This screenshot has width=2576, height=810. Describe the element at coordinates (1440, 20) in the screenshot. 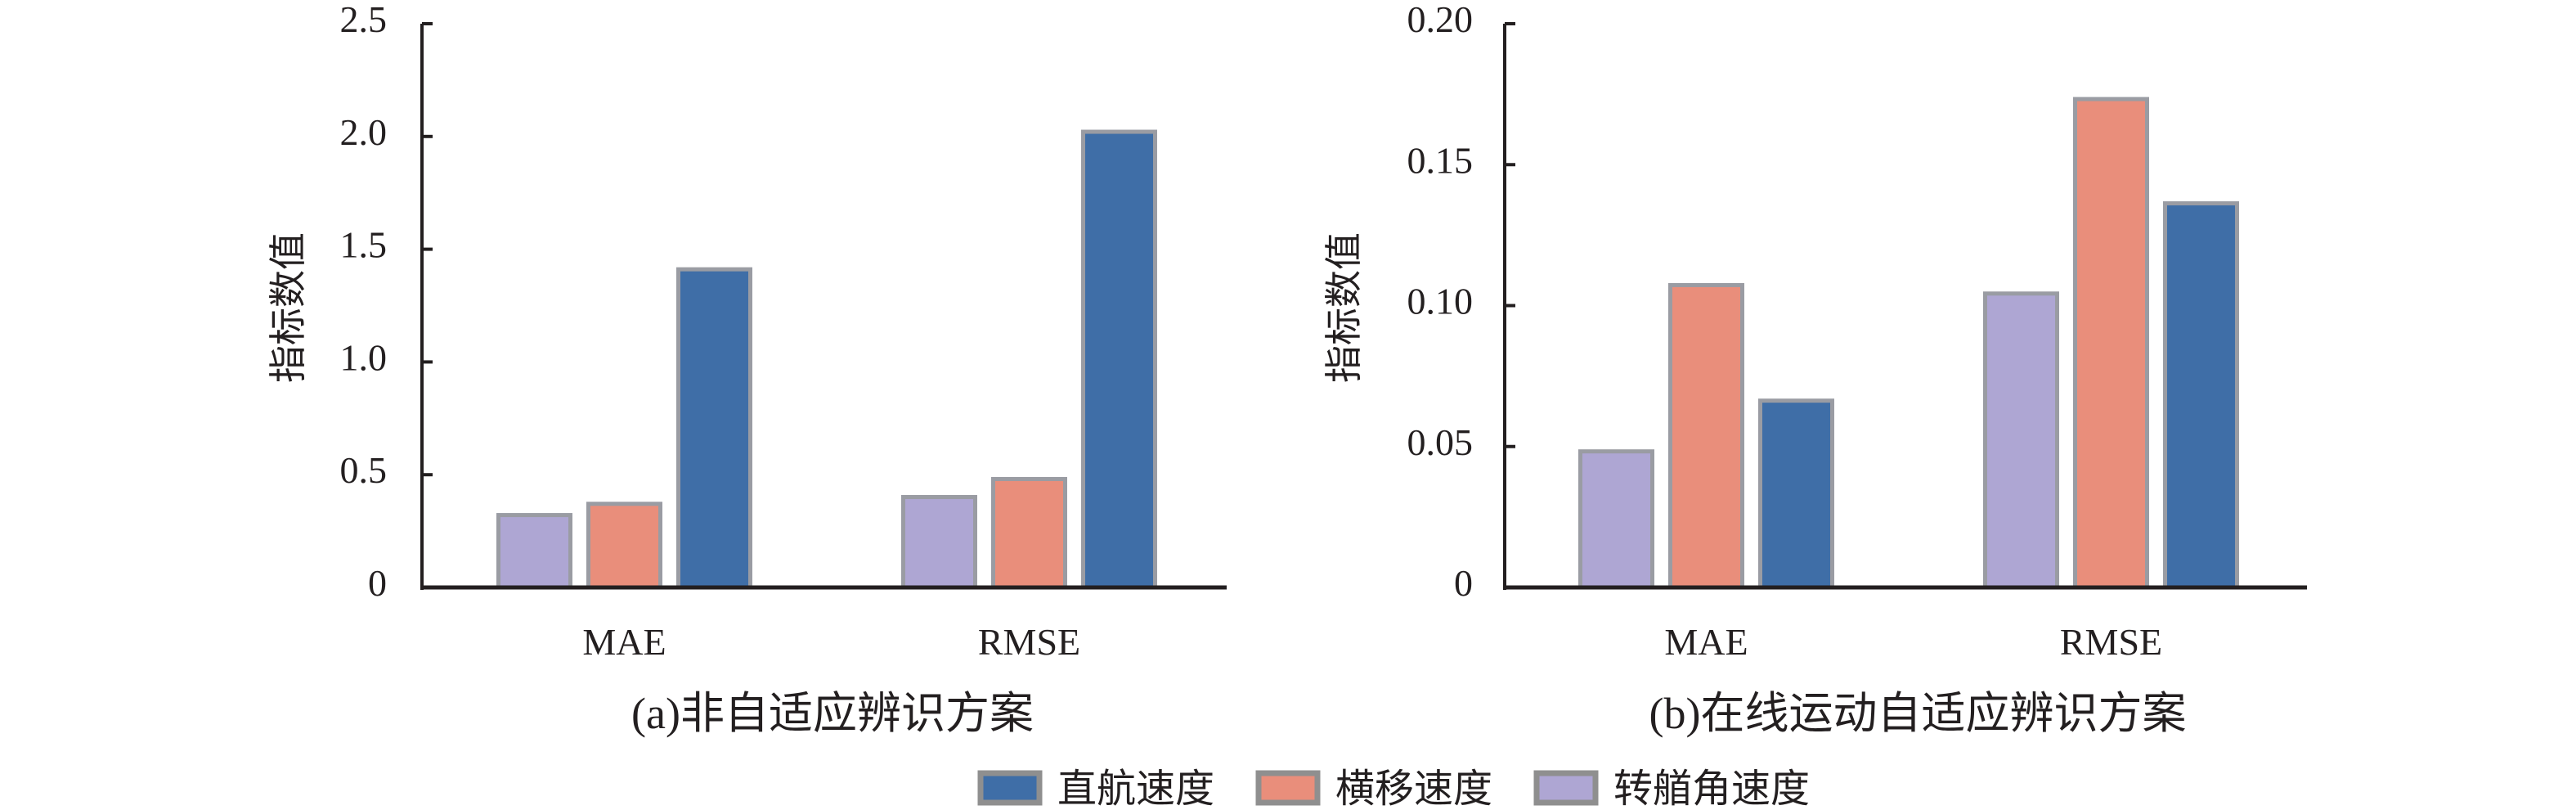

I see `y-tick-label: 0.20` at that location.